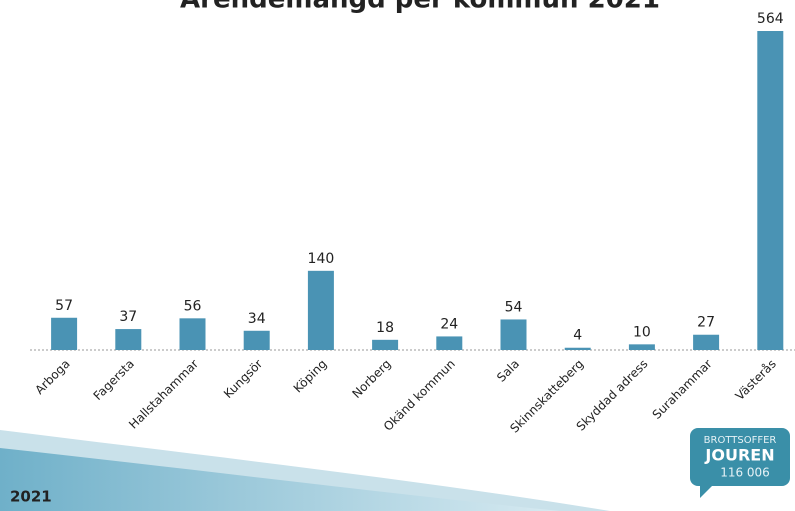 This screenshot has width=795, height=511. Describe the element at coordinates (514, 307) in the screenshot. I see `data-label: 54` at that location.